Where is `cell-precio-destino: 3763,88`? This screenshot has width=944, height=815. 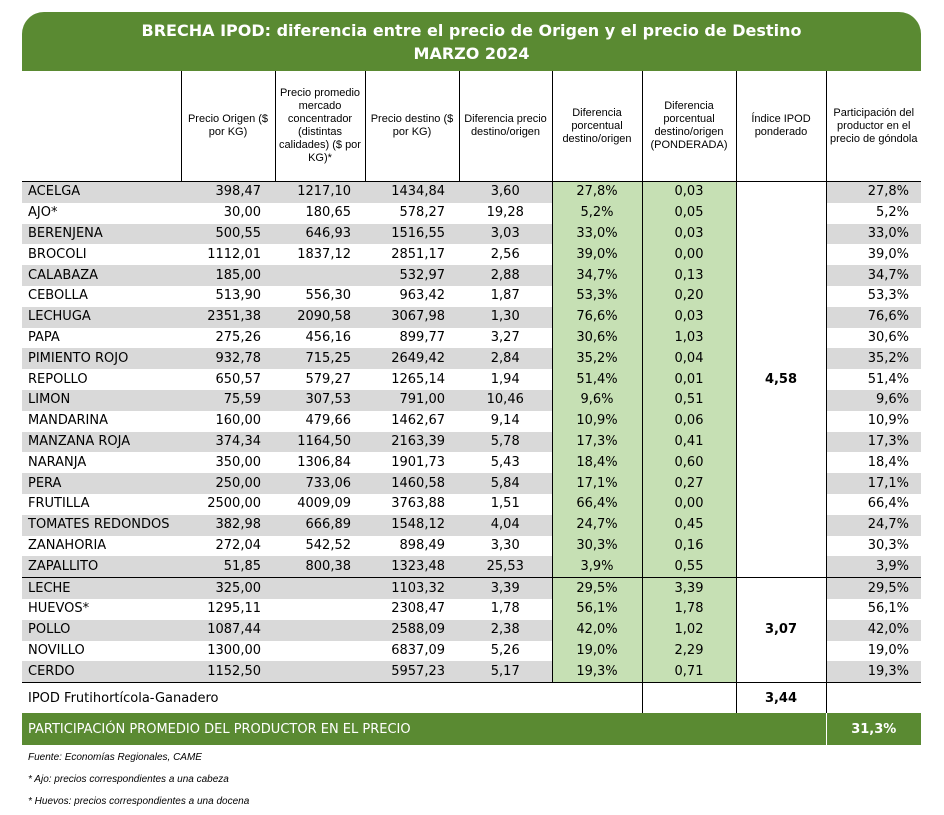 cell-precio-destino: 3763,88 is located at coordinates (418, 504).